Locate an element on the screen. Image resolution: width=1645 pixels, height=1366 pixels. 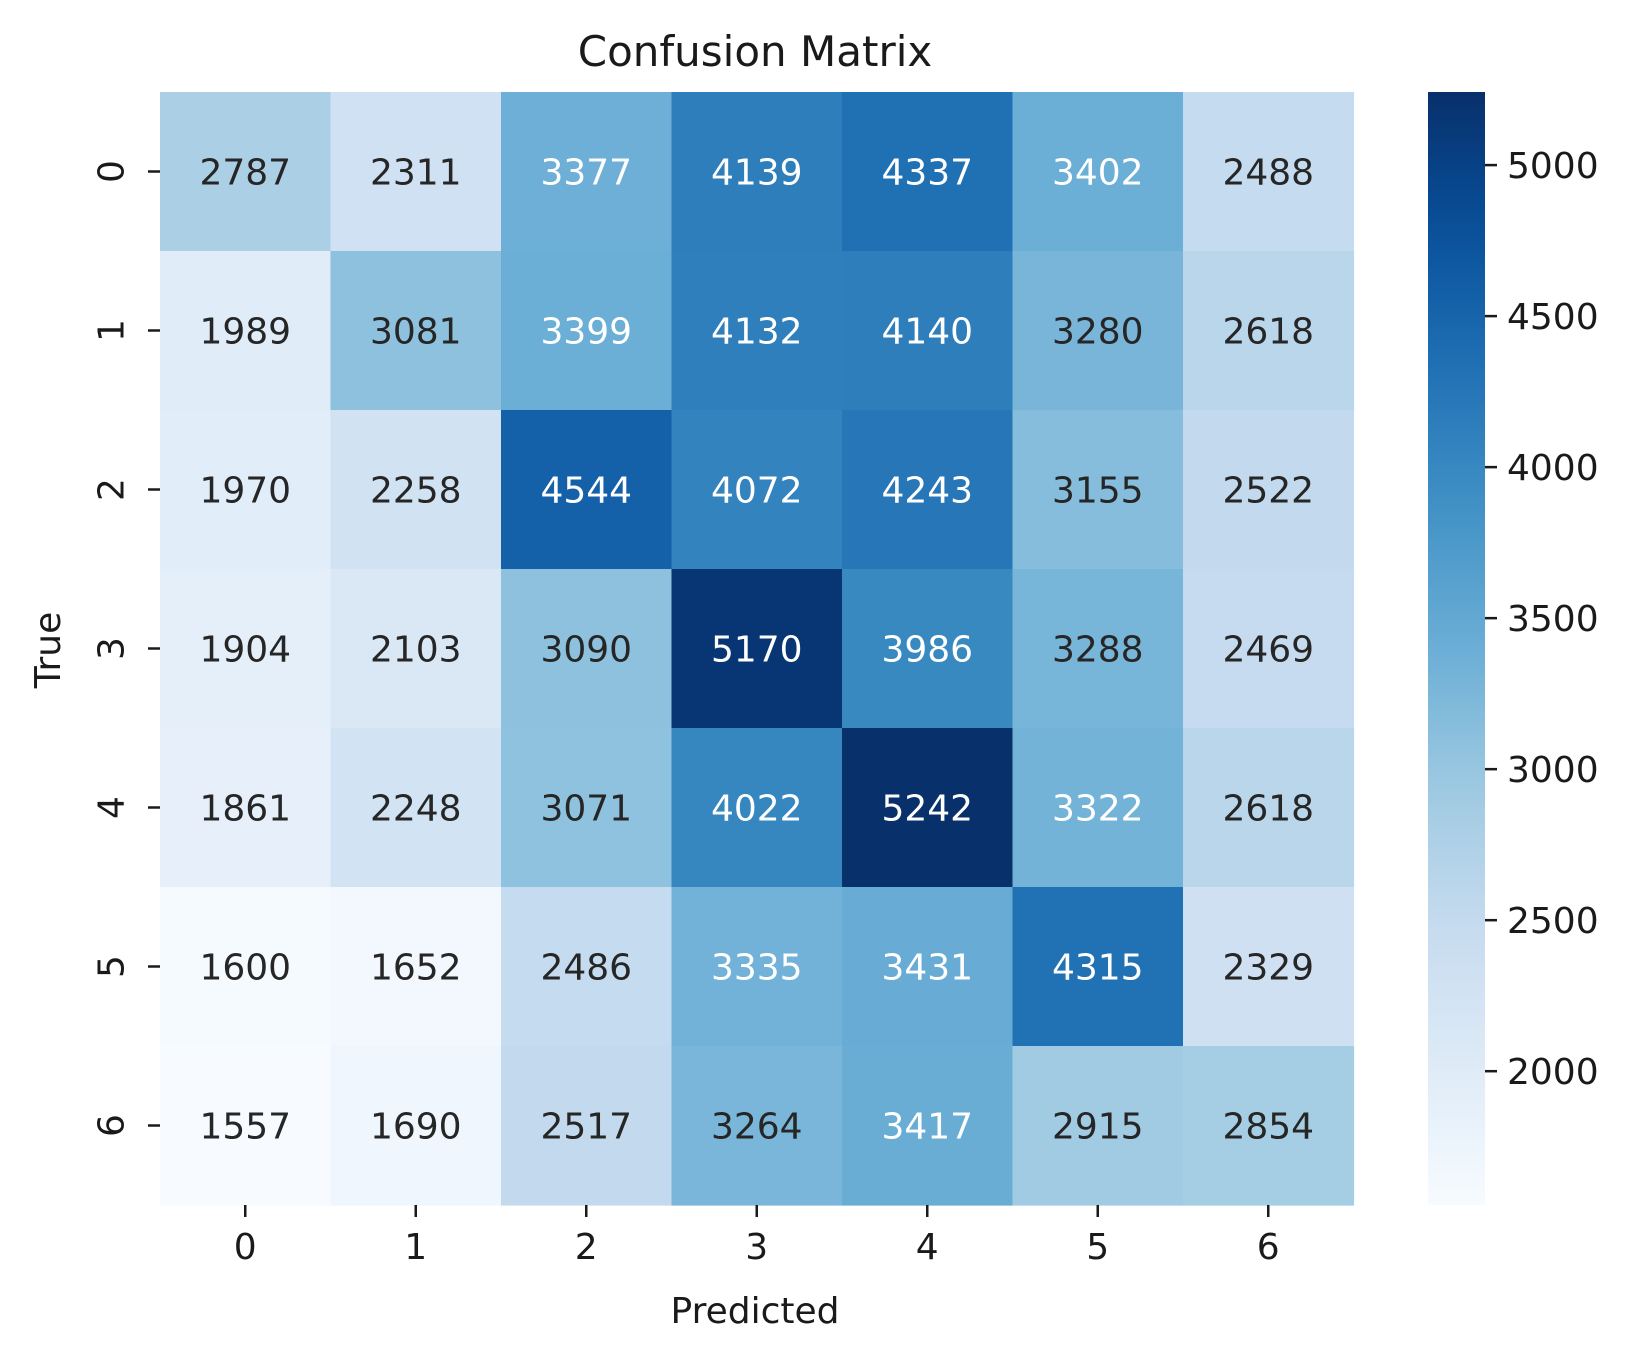
colorbar-tick-label: 4000 is located at coordinates (1553, 468).